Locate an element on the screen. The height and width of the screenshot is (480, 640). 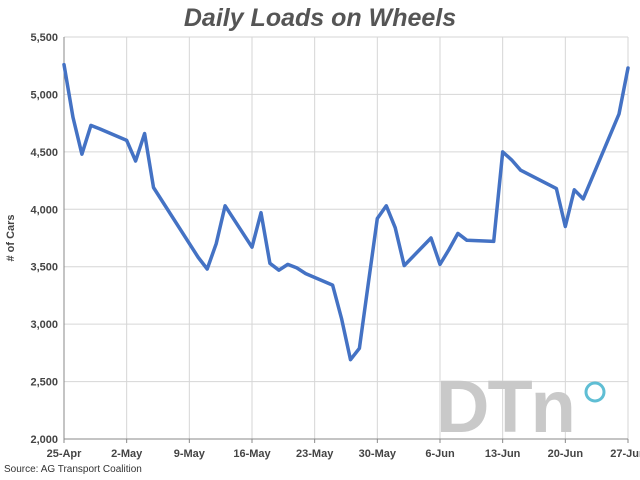
x-tick-label: 25-Apr is located at coordinates (65, 454).